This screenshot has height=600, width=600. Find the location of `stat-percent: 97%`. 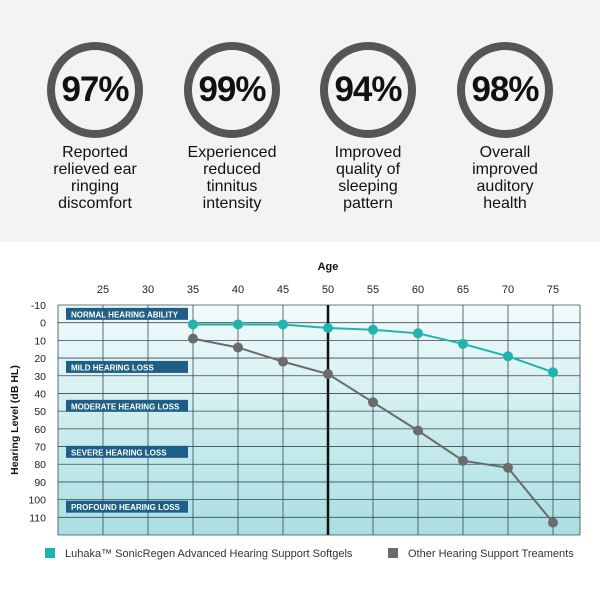

stat-percent: 97% is located at coordinates (95, 89).